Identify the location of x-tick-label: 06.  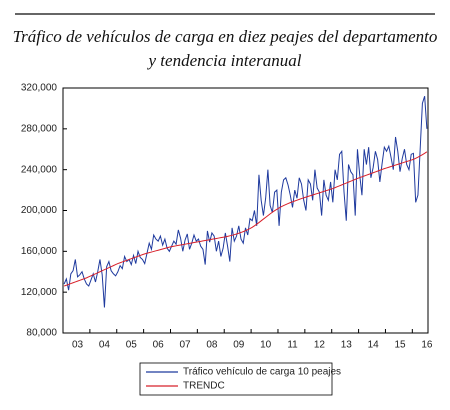
(159, 345).